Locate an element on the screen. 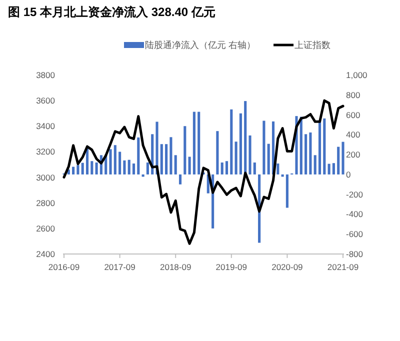  chart-title: 图 15 本月北上资金净流入 328.40 亿元 is located at coordinates (112, 12).